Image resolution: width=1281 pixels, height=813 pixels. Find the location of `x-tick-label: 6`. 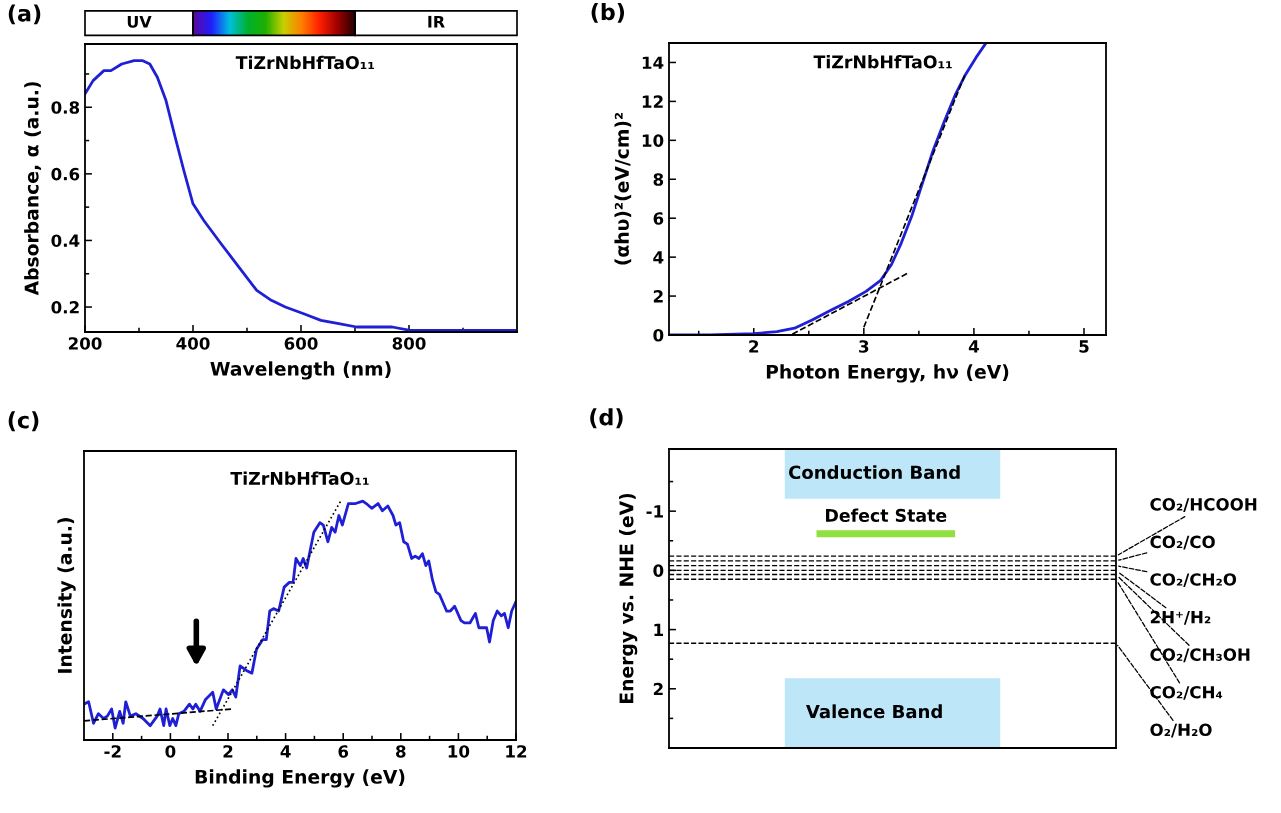

x-tick-label: 6 is located at coordinates (343, 751).